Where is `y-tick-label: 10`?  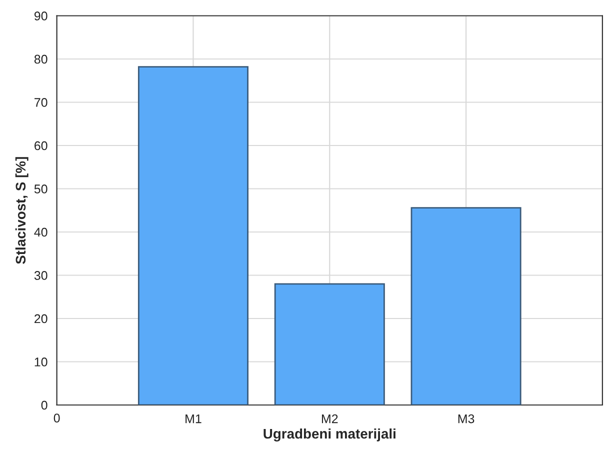
y-tick-label: 10 is located at coordinates (41, 362).